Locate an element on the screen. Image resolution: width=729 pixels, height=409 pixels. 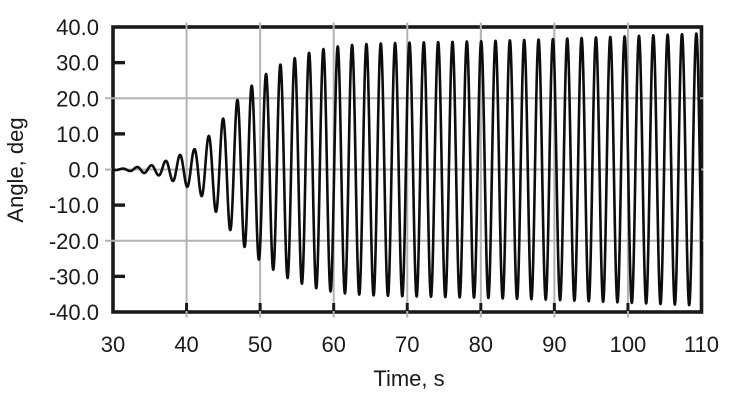
y-tick-label: -40.0 is located at coordinates (74, 312).